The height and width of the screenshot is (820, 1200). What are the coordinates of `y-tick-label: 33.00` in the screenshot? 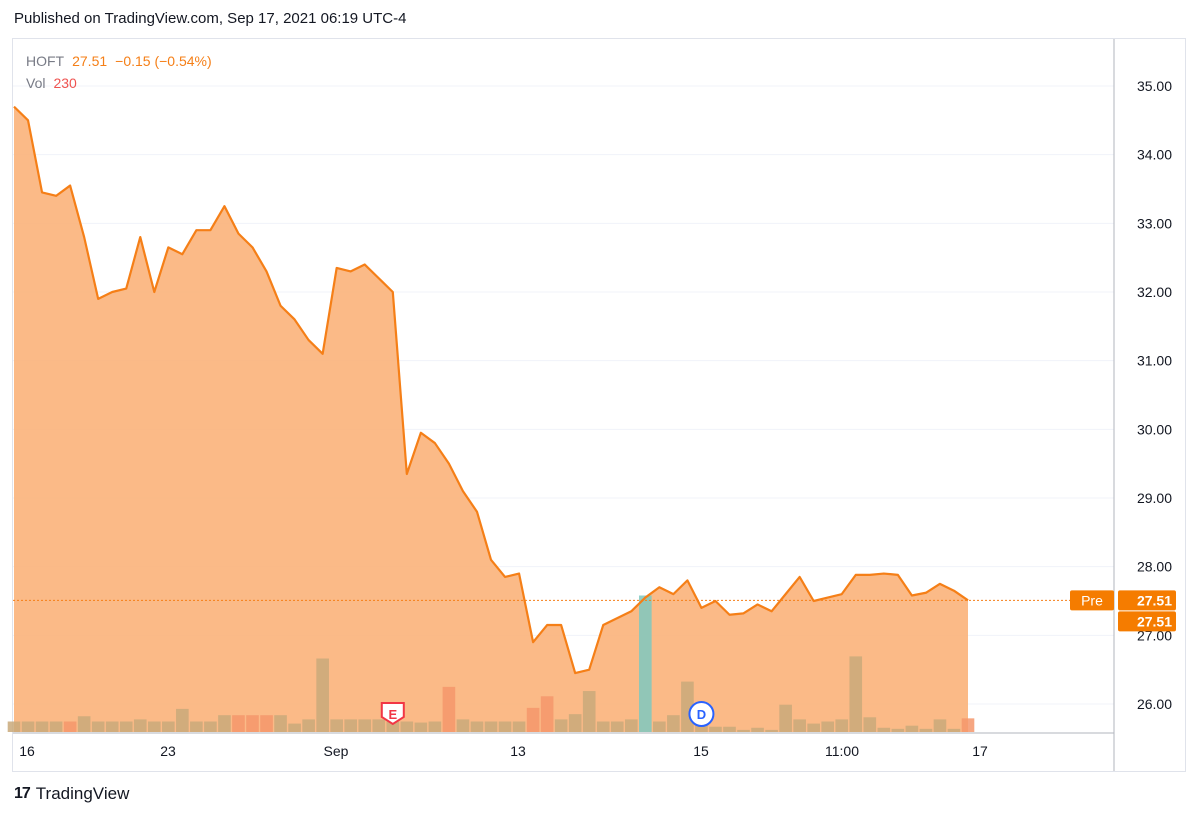 It's located at (1154, 223).